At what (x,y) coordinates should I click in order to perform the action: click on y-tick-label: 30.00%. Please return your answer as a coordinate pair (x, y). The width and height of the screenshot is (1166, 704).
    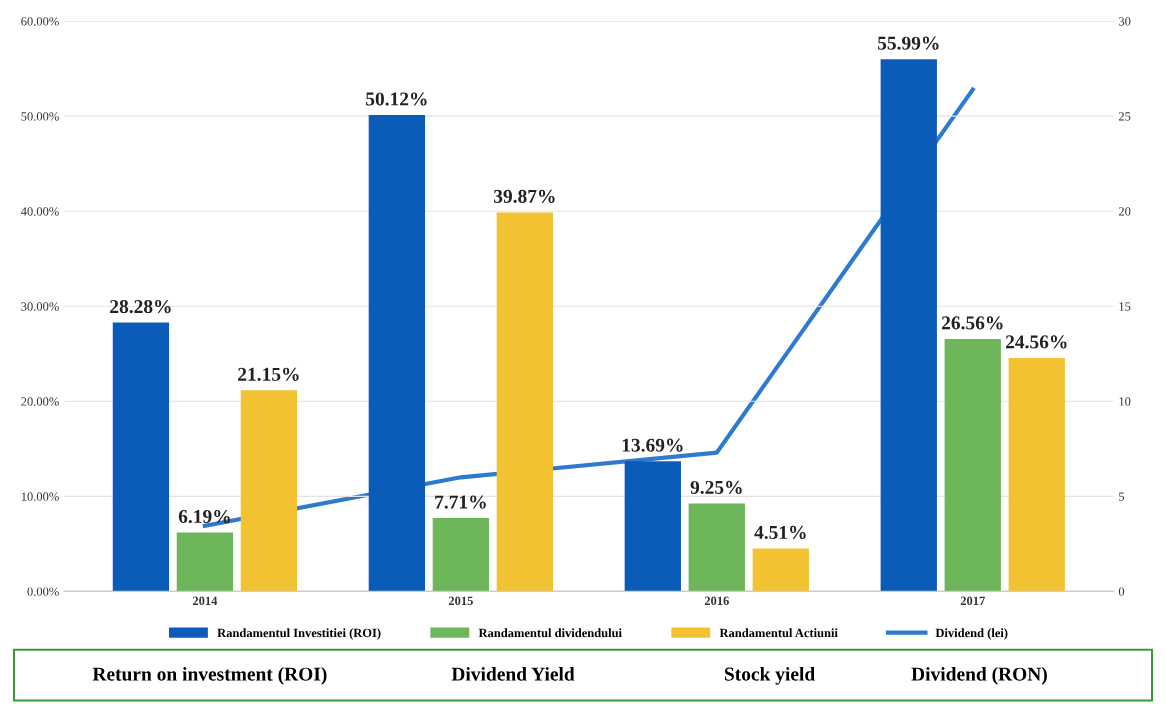
    Looking at the image, I should click on (40, 306).